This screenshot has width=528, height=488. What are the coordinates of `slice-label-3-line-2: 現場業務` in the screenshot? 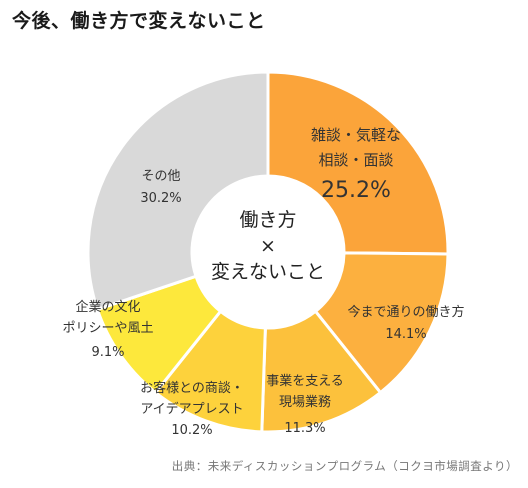 It's located at (305, 402).